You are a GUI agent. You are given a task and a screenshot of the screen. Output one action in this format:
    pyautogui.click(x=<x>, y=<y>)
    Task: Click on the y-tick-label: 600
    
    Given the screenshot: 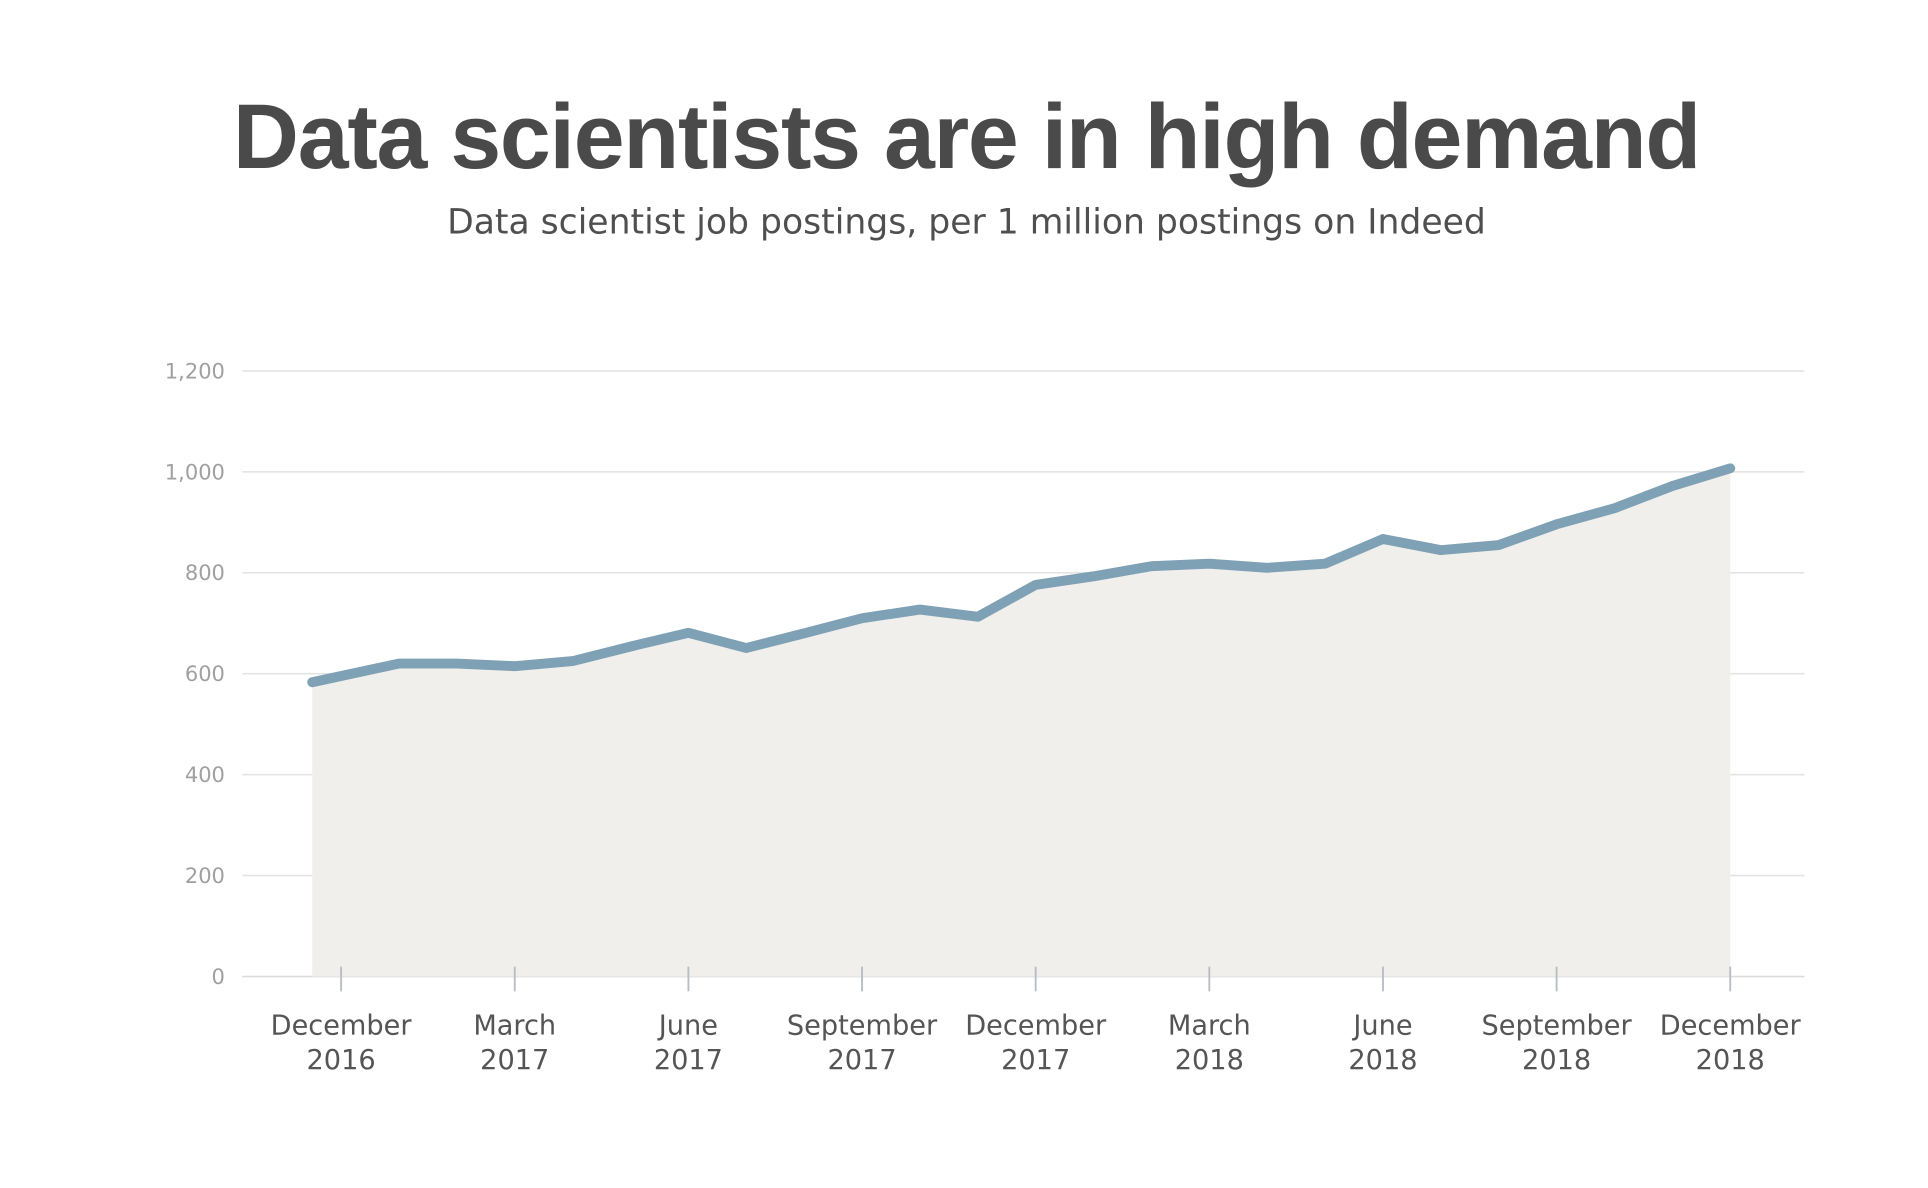 What is the action you would take?
    pyautogui.click(x=205, y=673)
    